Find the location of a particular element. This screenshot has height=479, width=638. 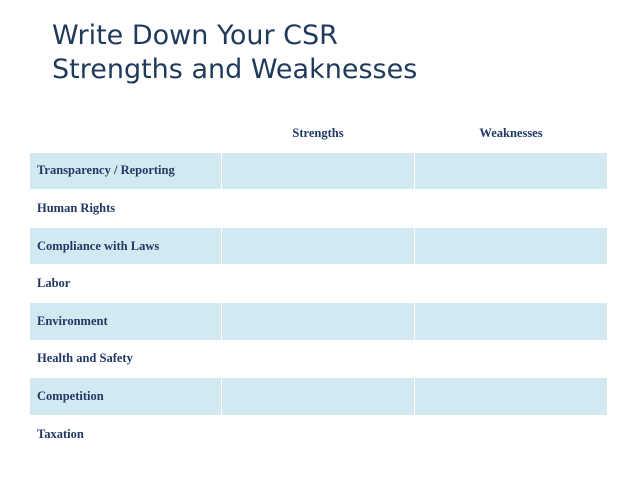

row-label: Transparency / Reporting is located at coordinates (125, 171).